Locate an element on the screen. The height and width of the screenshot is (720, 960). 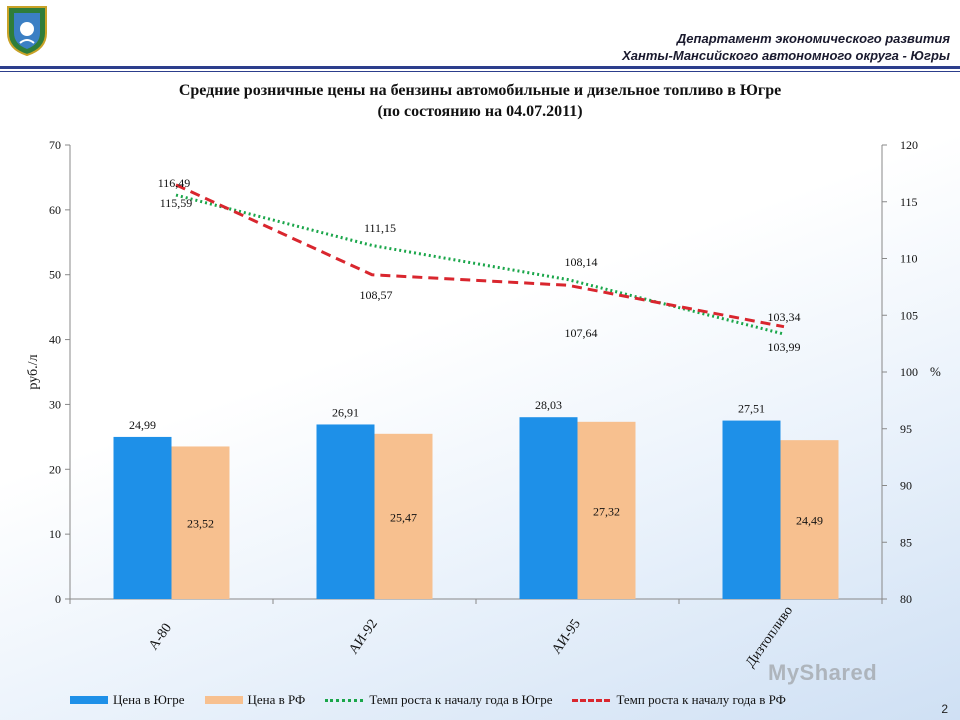
line-ugra-growth is located at coordinates (480, 264).